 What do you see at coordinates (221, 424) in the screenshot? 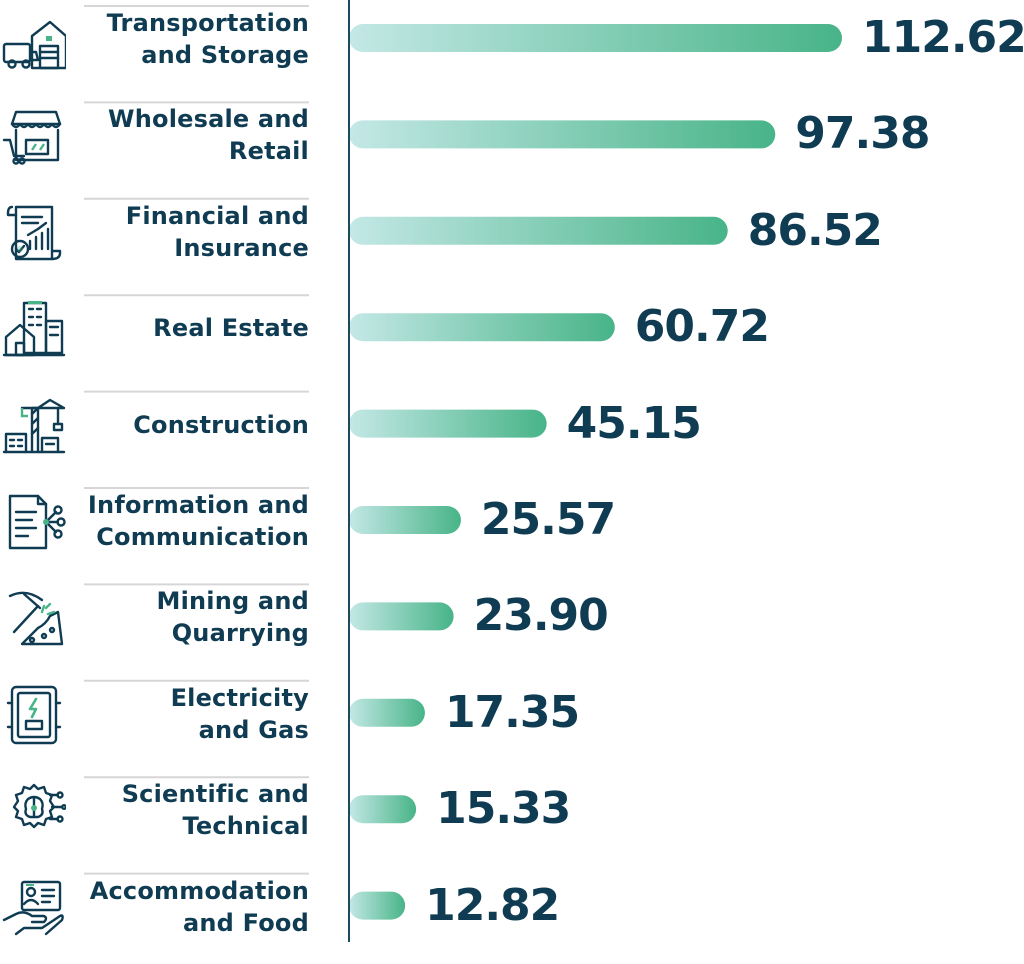
I see `category-label-line: Construction` at bounding box center [221, 424].